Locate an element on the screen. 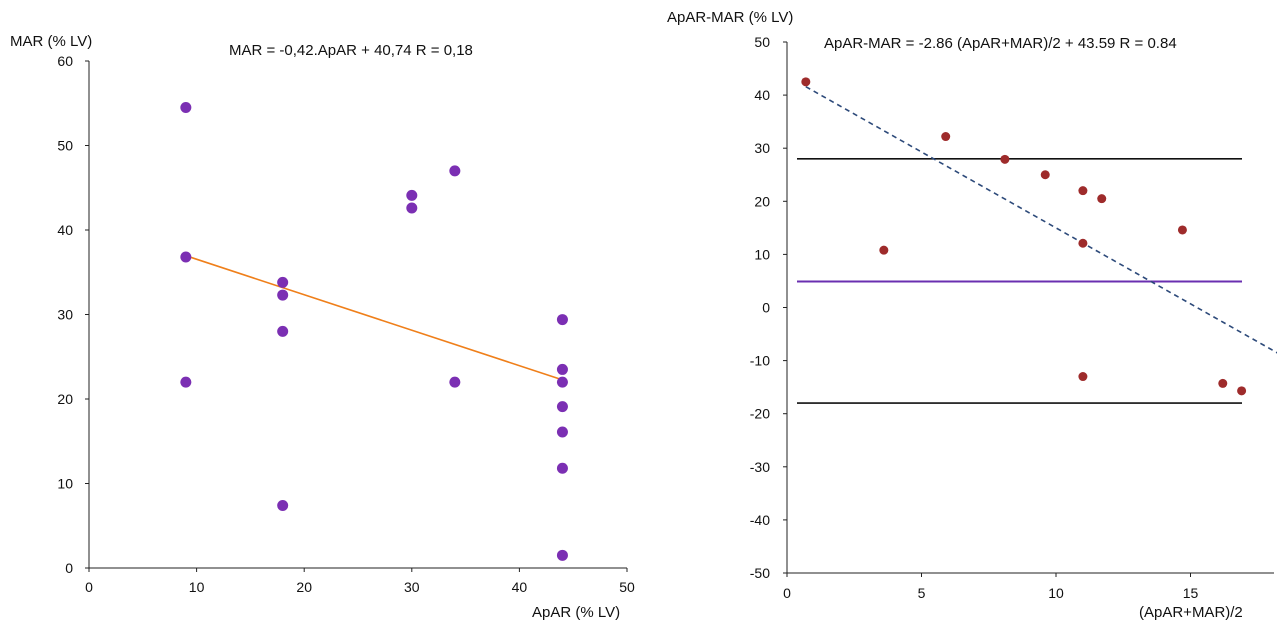  right-y-tick-label: 20 is located at coordinates (762, 201).